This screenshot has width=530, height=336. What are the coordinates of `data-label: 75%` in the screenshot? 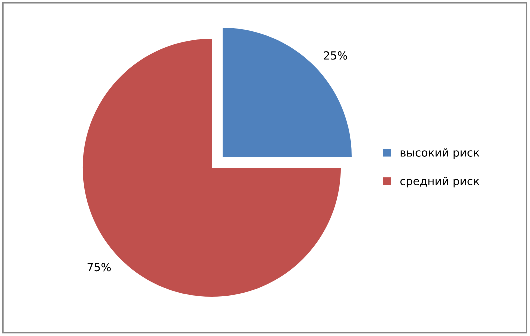 It's located at (100, 267).